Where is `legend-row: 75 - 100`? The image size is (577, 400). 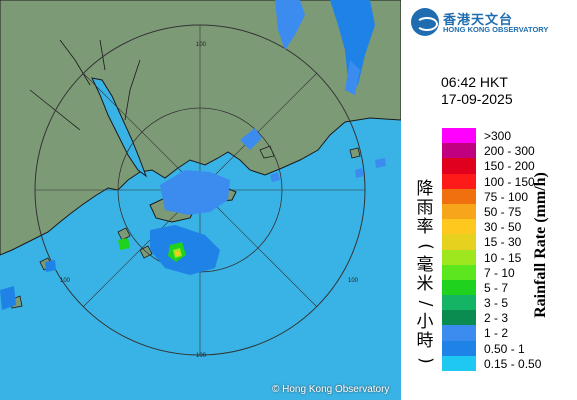 legend-row: 75 - 100 is located at coordinates (485, 196).